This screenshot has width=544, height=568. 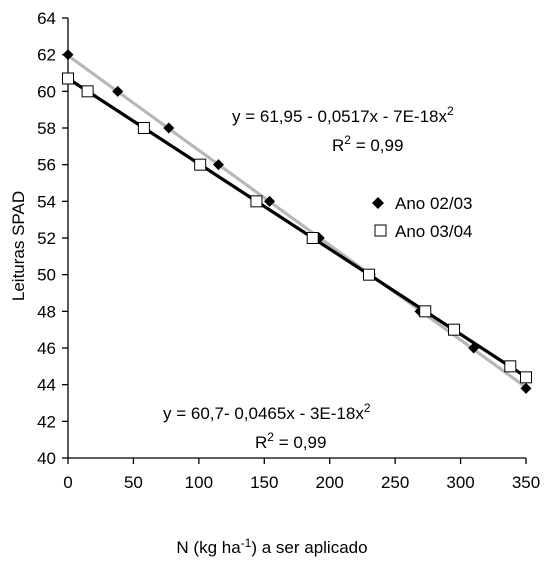 What do you see at coordinates (46, 385) in the screenshot?
I see `y-tick-label: 44` at bounding box center [46, 385].